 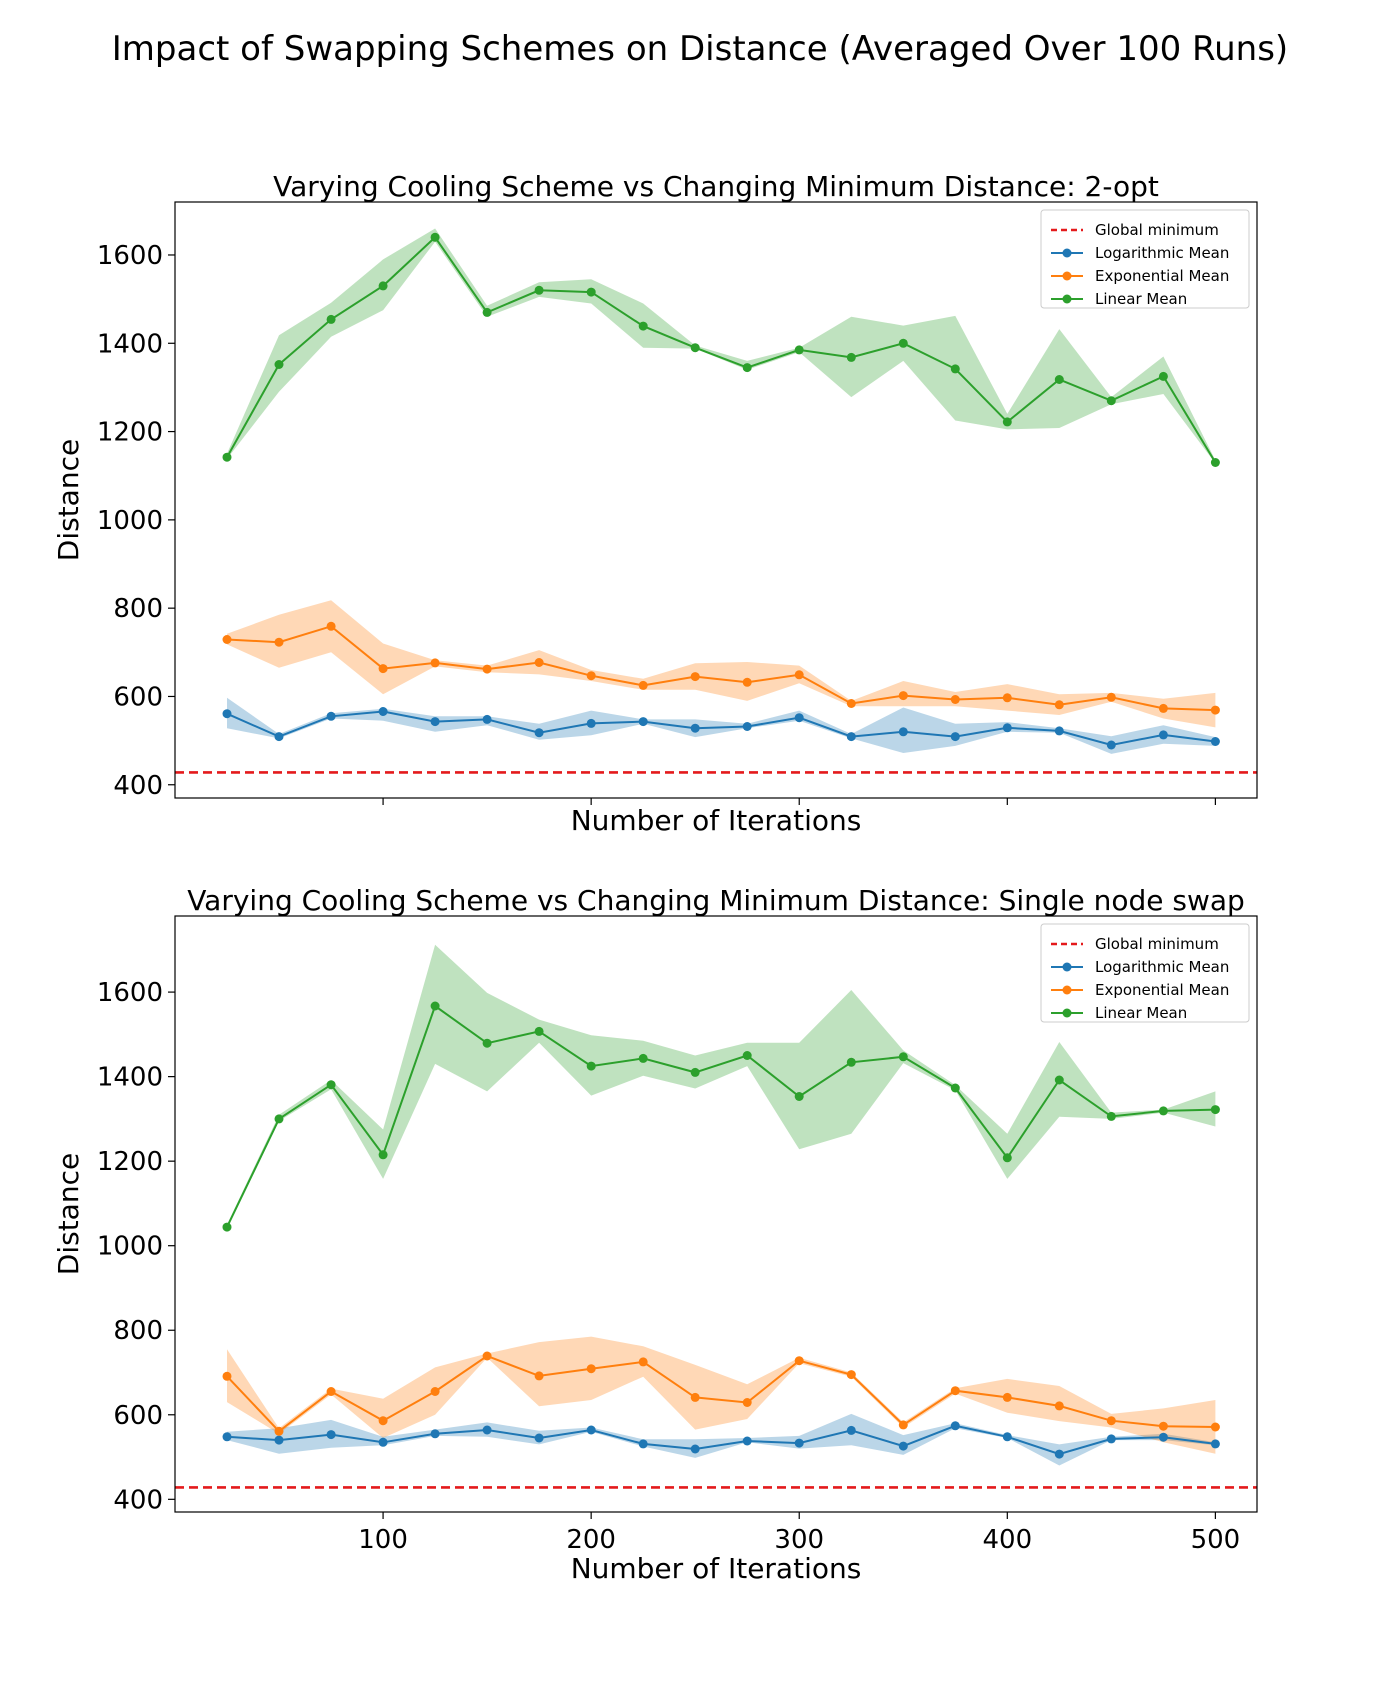 I want to click on band-exponential, so click(x=721, y=664).